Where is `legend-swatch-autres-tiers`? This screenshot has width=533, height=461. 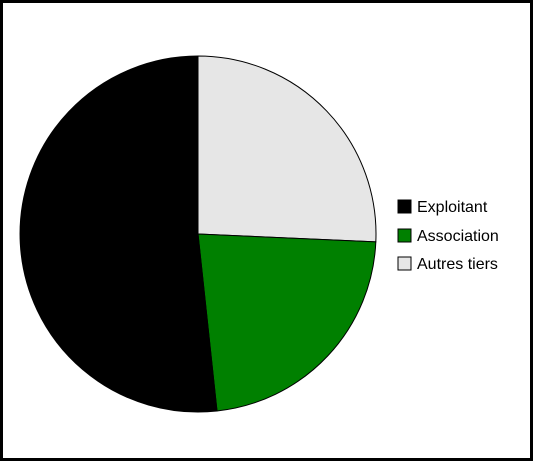 legend-swatch-autres-tiers is located at coordinates (404, 263).